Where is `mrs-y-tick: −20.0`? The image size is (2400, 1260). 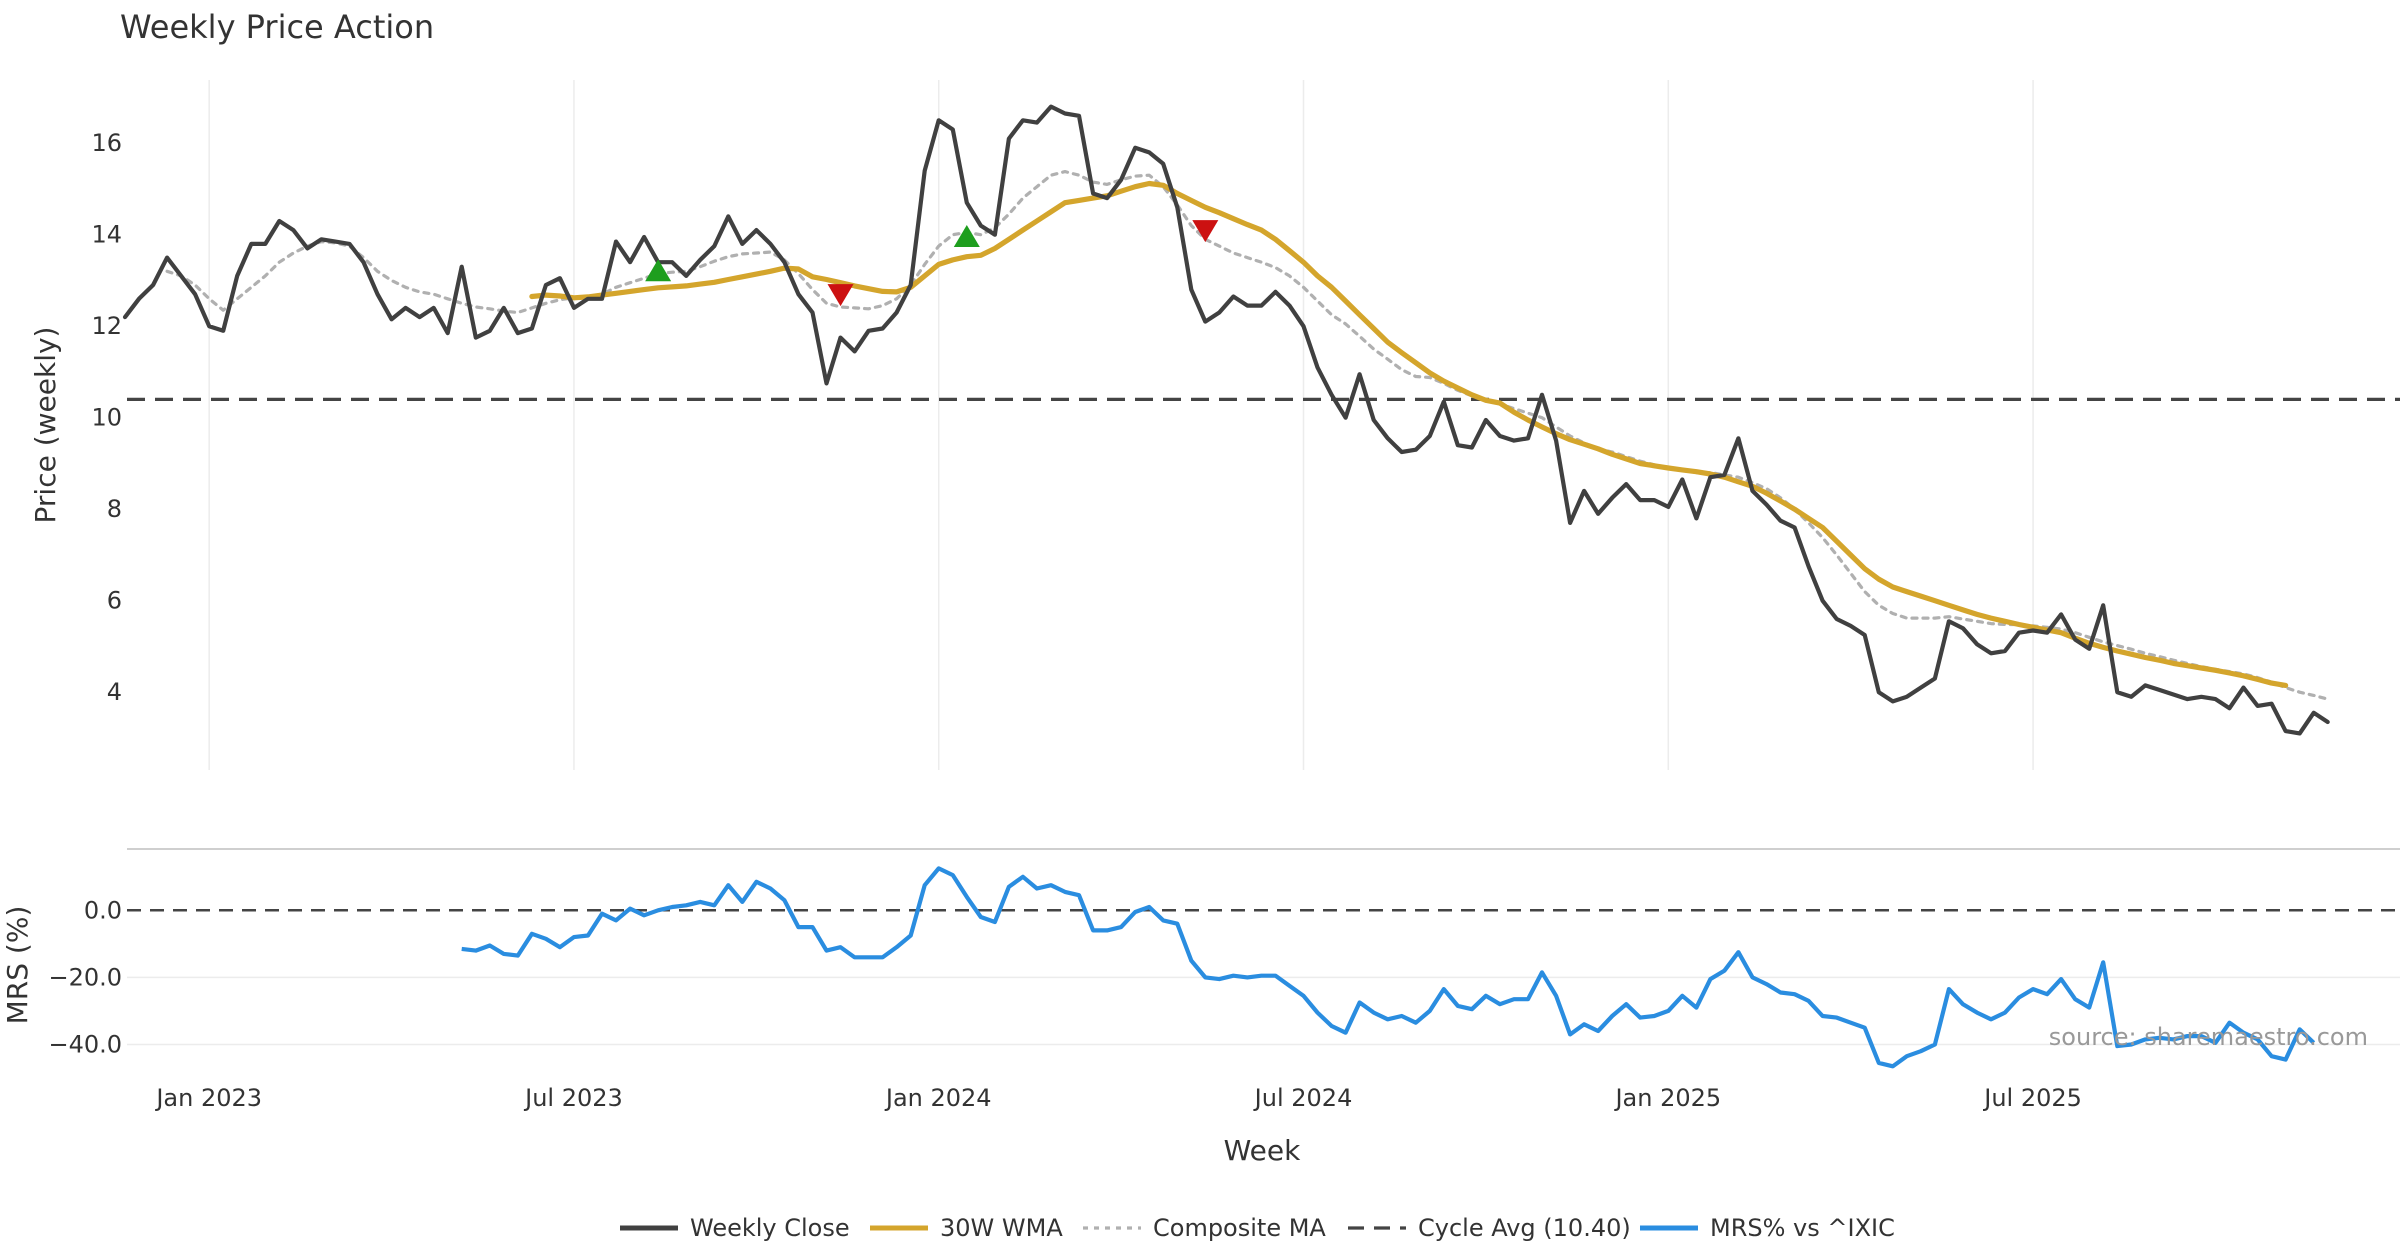 mrs-y-tick: −20.0 is located at coordinates (85, 977).